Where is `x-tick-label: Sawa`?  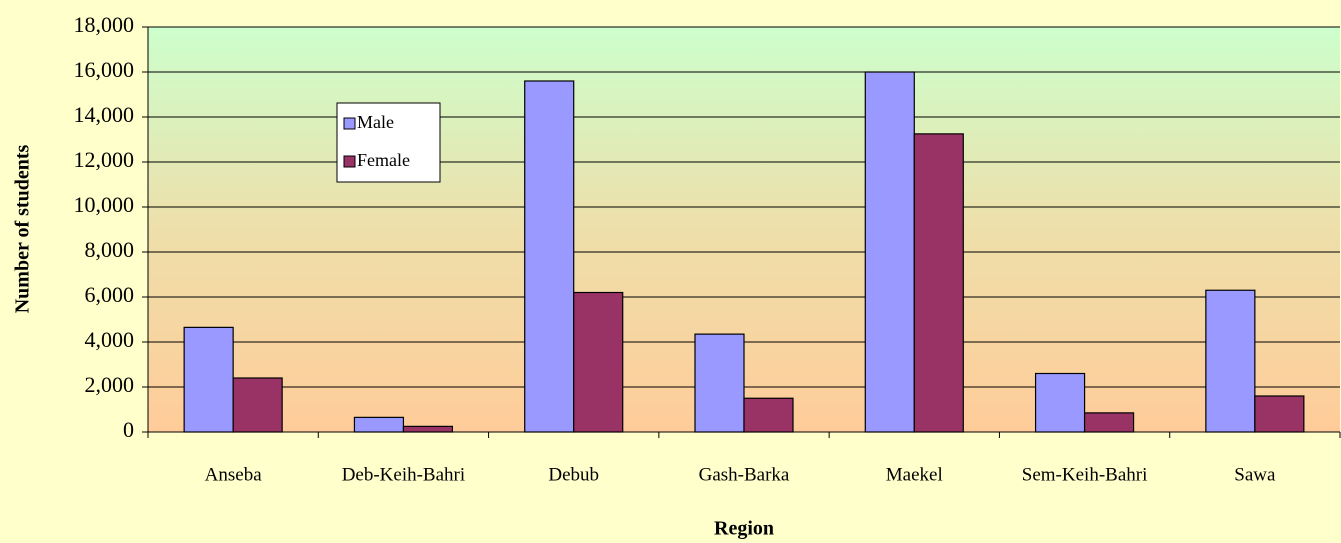
x-tick-label: Sawa is located at coordinates (1255, 474).